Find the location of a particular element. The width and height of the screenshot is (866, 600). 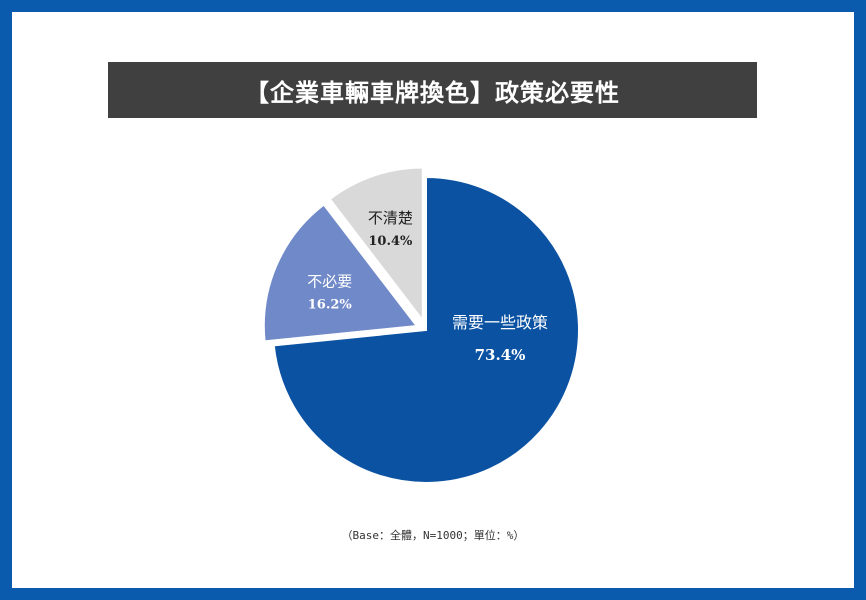

title-bar: 【企業車輛車牌換色】政策必要性 is located at coordinates (432, 90).